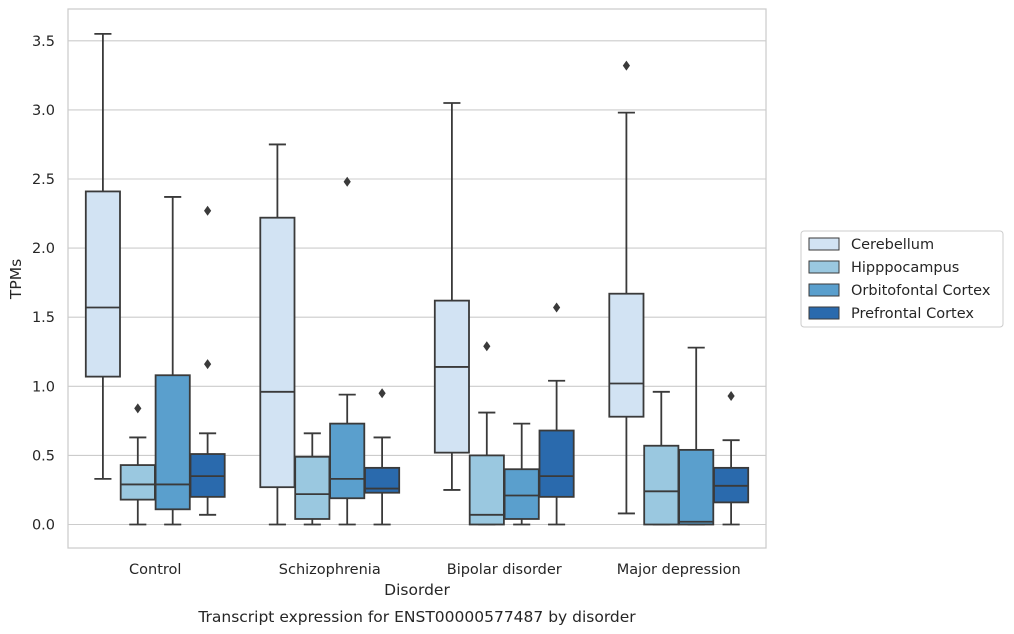  What do you see at coordinates (905, 268) in the screenshot?
I see `legend-label: Hipppocampus` at bounding box center [905, 268].